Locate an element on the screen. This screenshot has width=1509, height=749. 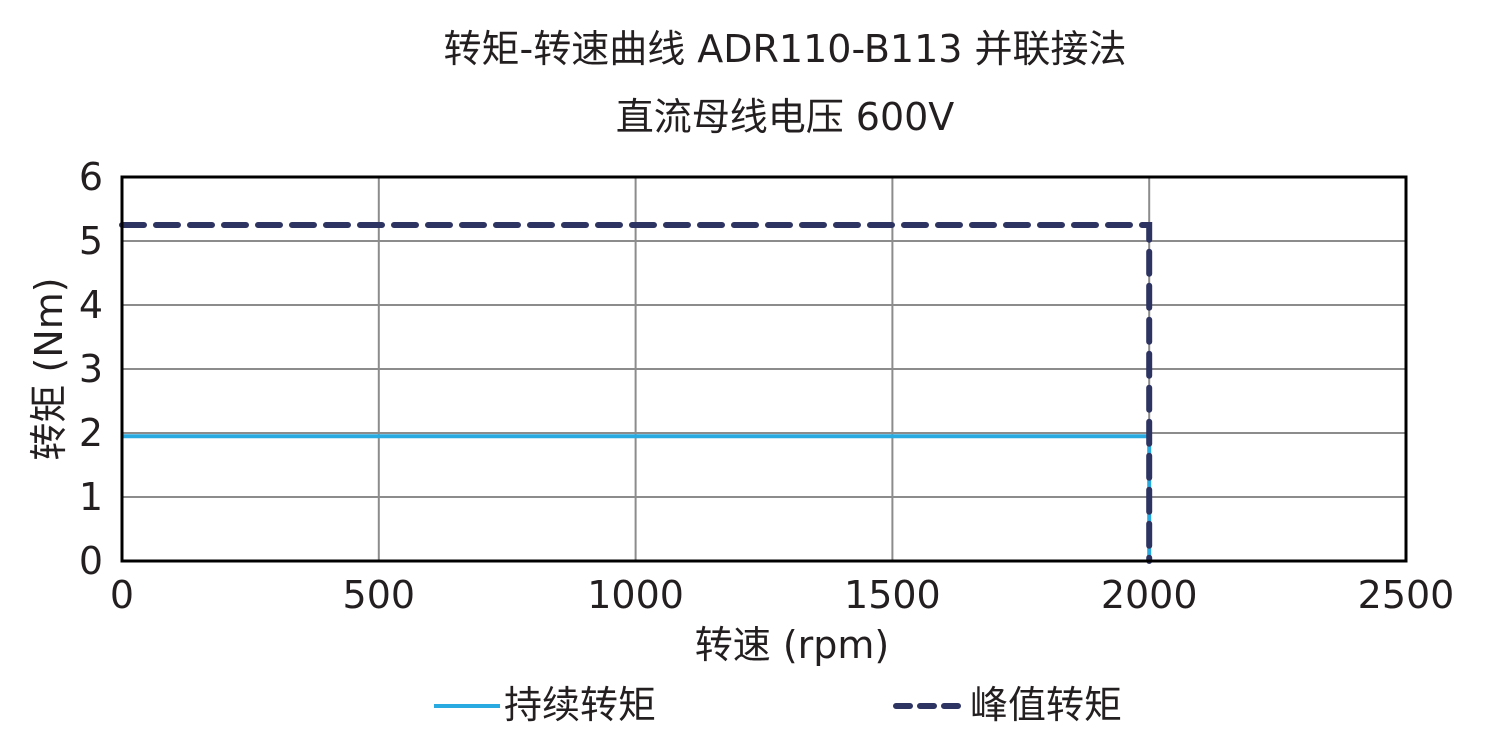
x-tick-label: 1500 is located at coordinates (892, 595).